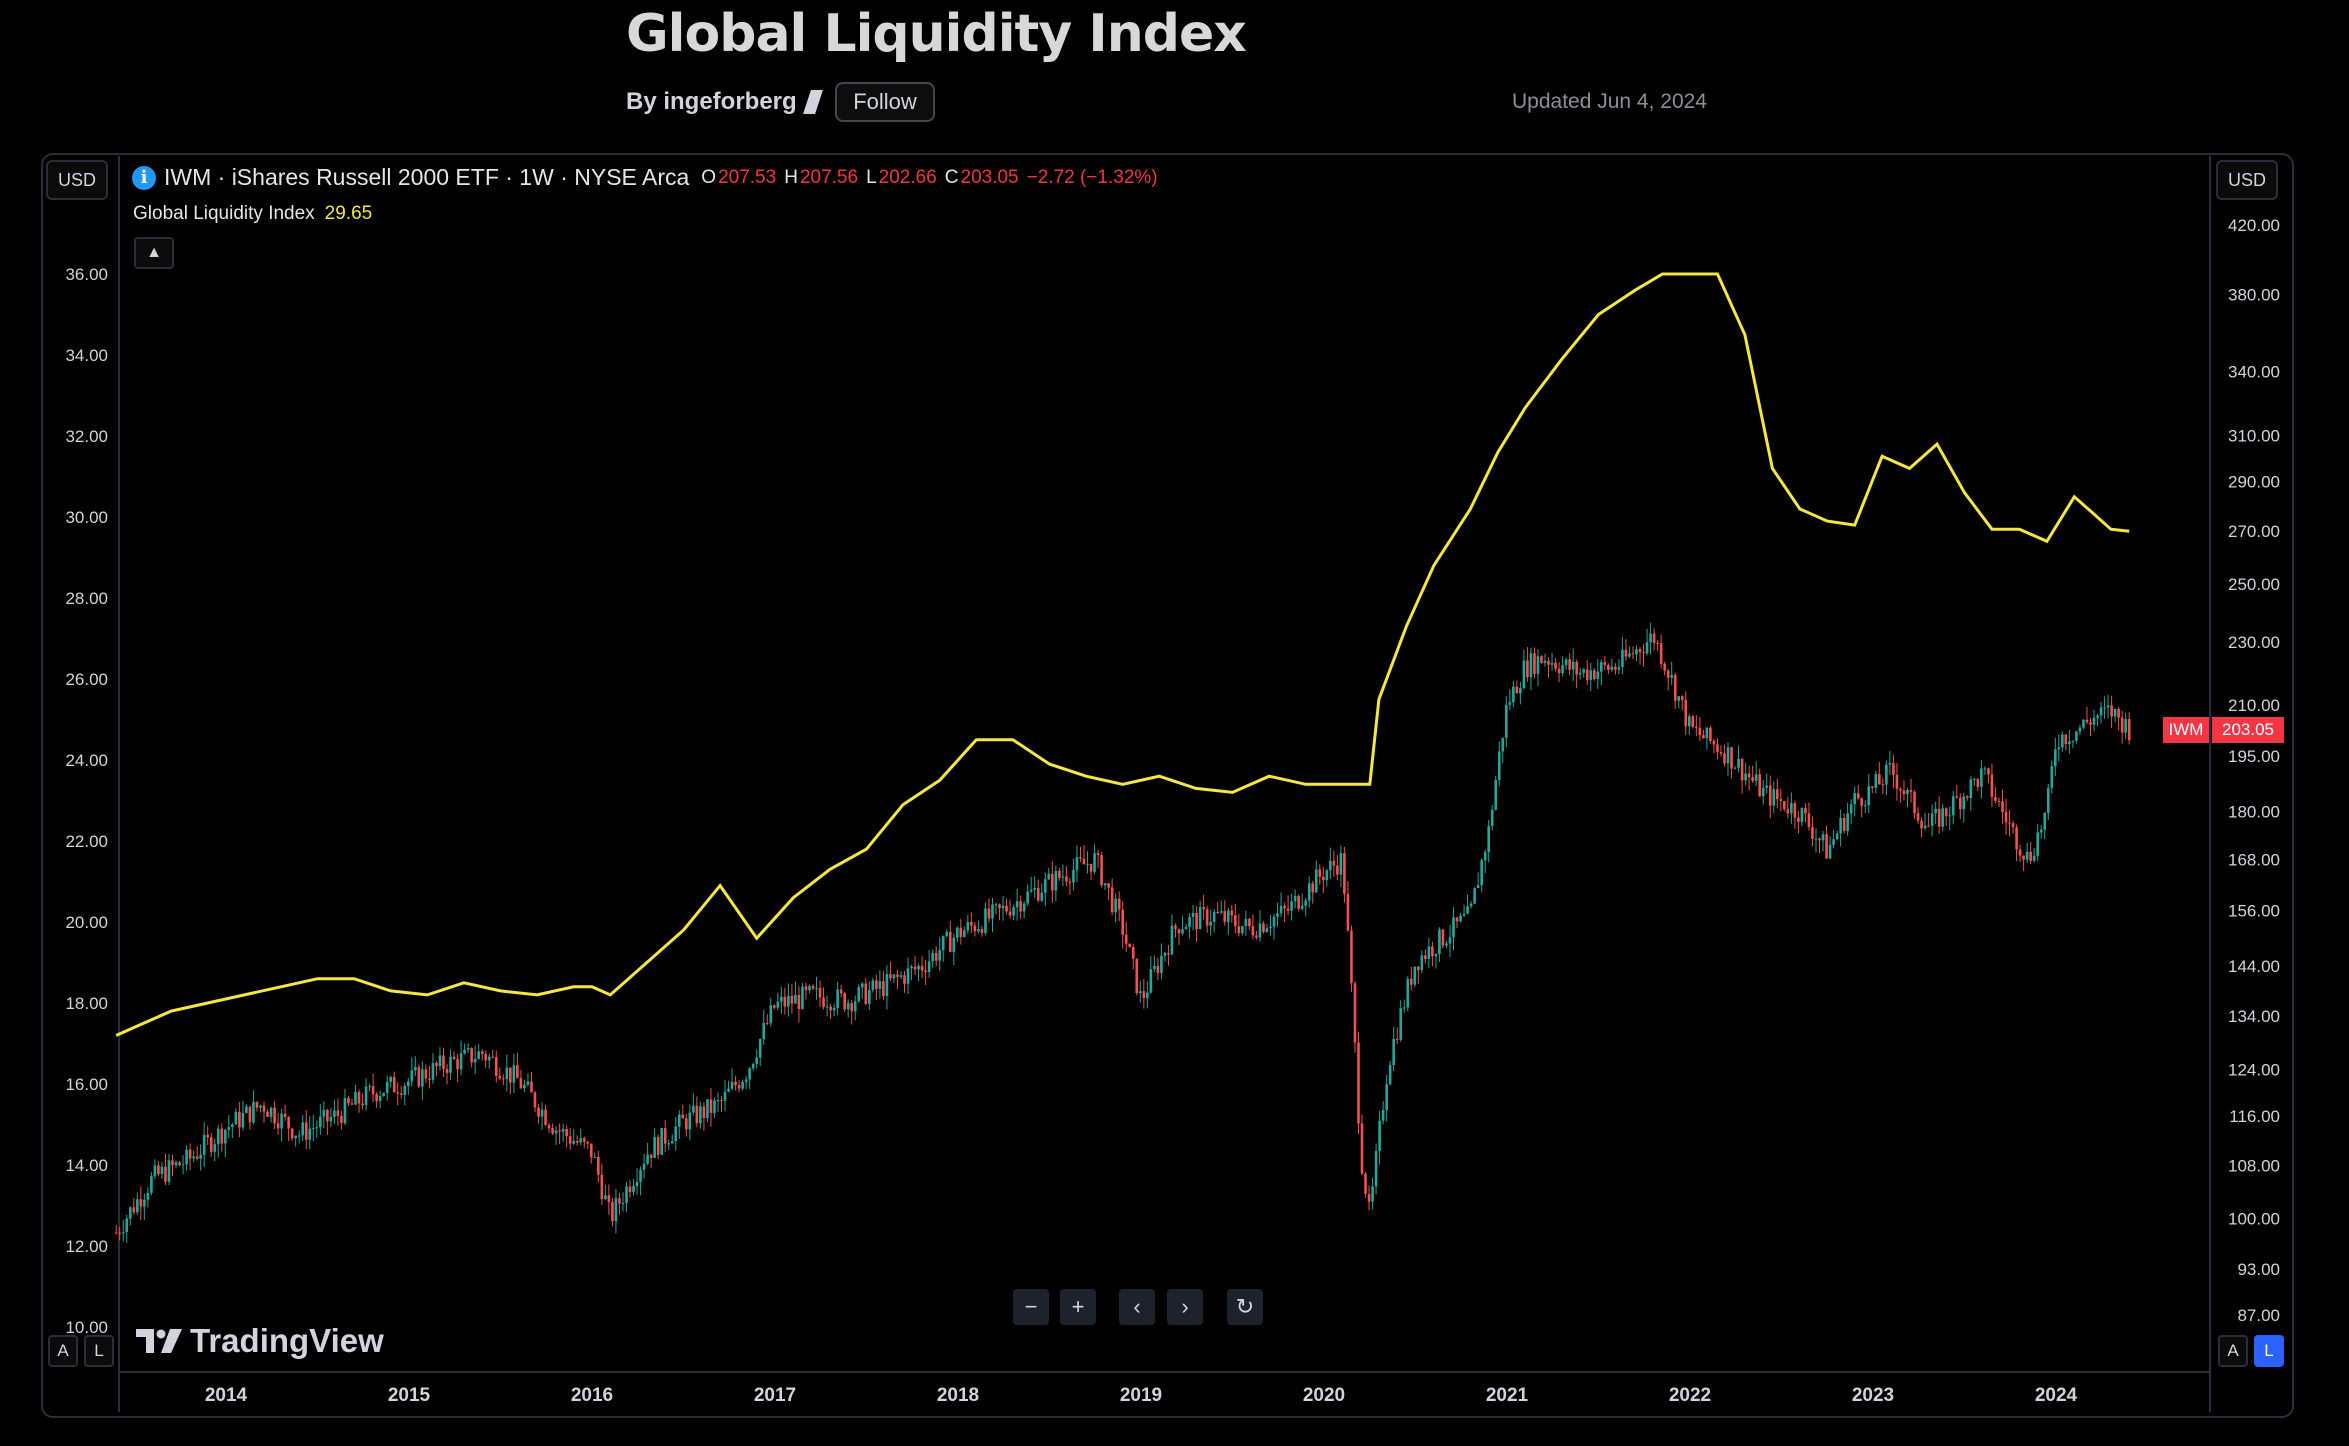 The image size is (2349, 1446). Describe the element at coordinates (260, 1341) in the screenshot. I see `tradingview-logo: TradingView` at that location.